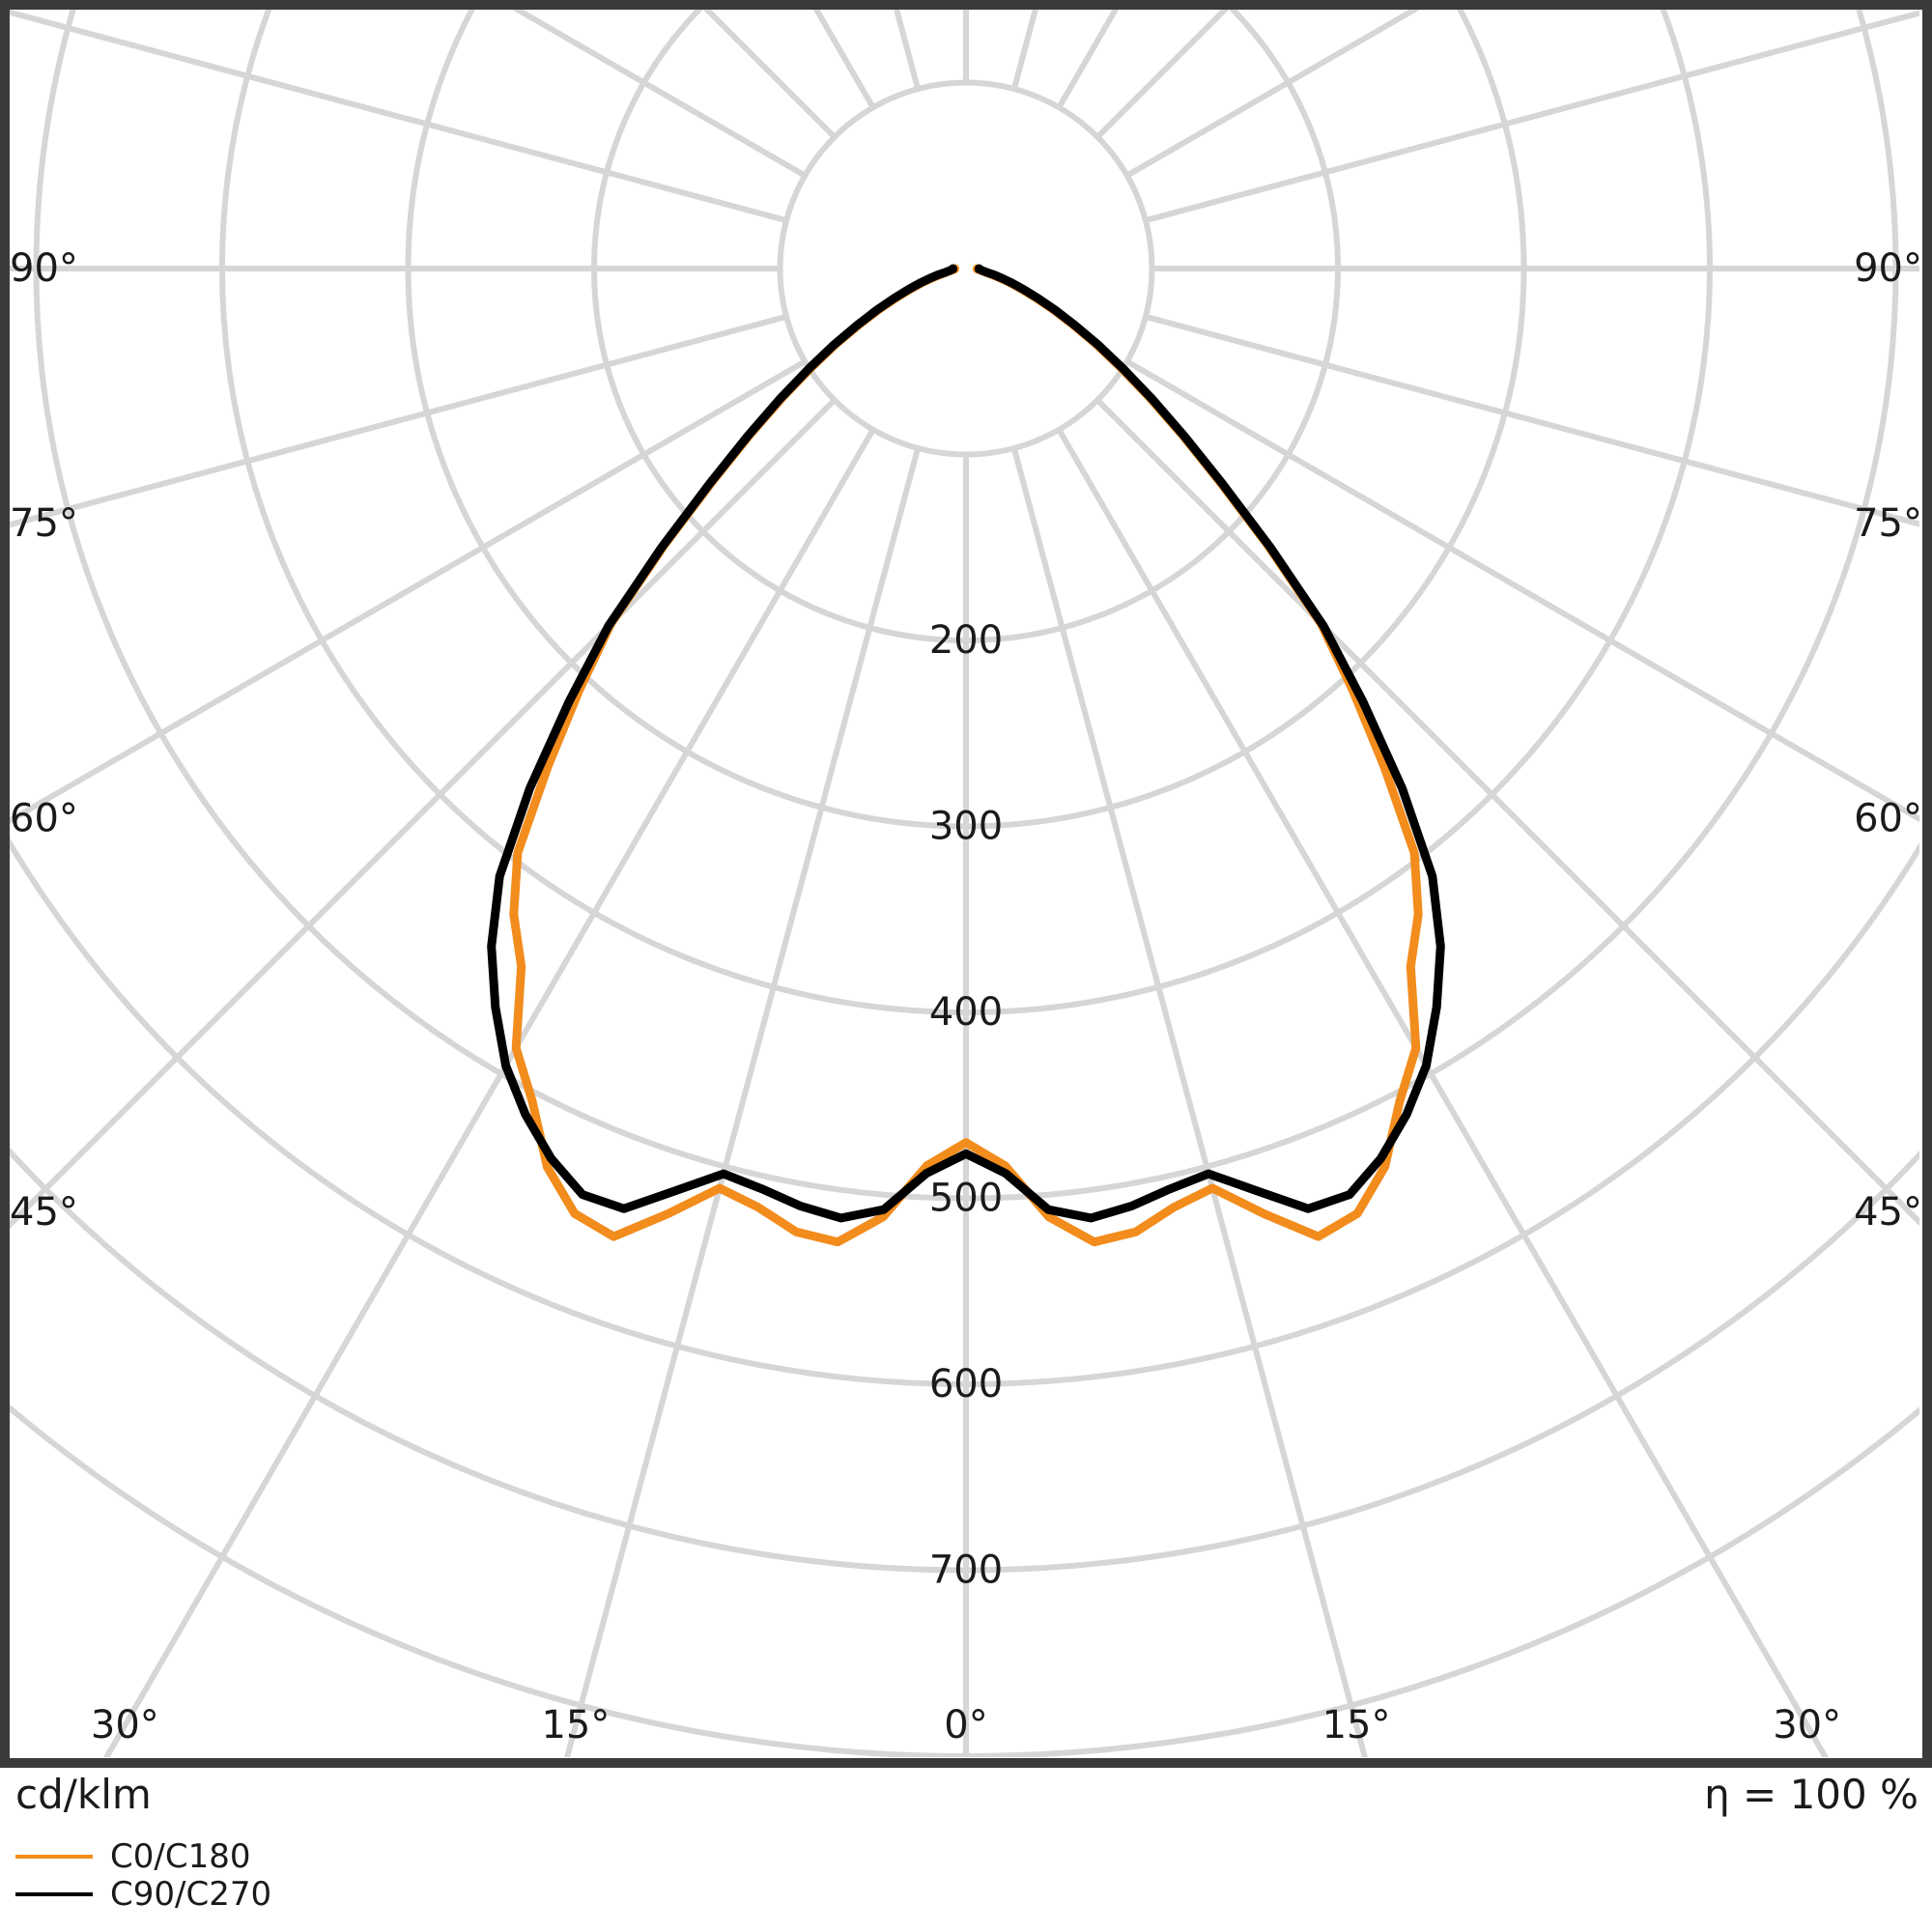 The image size is (1932, 1932). Describe the element at coordinates (966, 1384) in the screenshot. I see `radial-tick-label-600: 600` at that location.